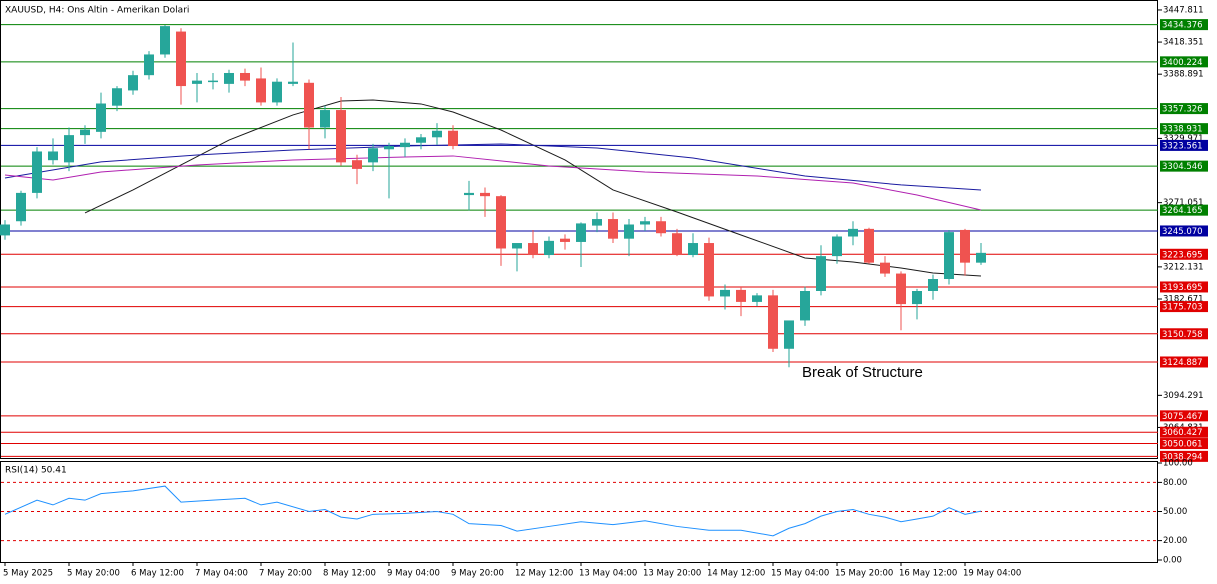  I want to click on y-tick-label: 3388.891, so click(1183, 75).